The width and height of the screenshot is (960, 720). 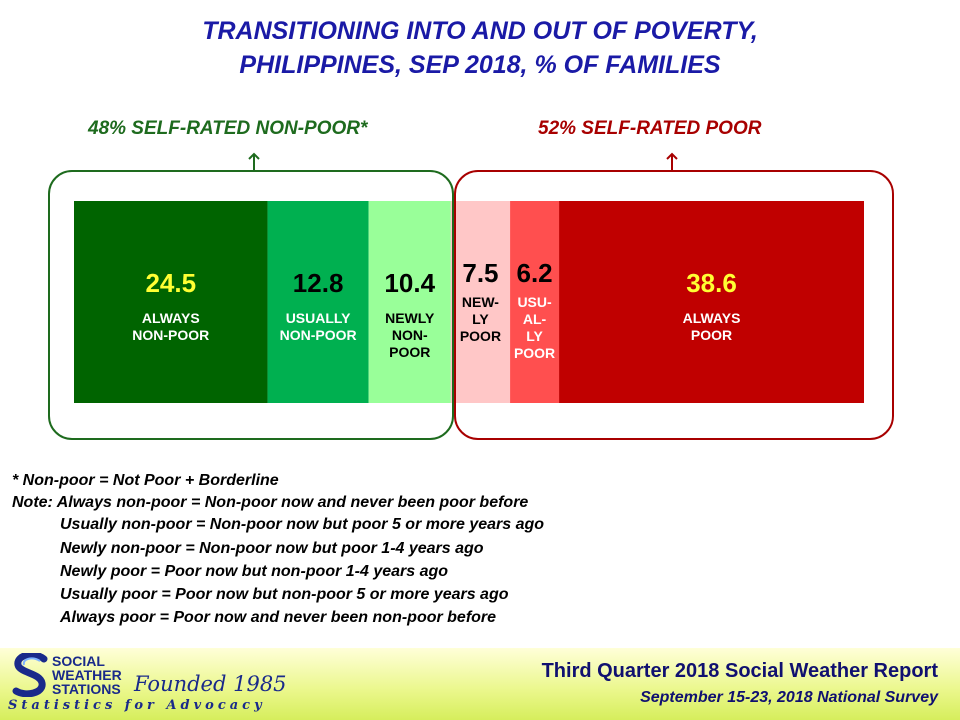 I want to click on report-title: Third Quarter 2018 Social Weather Report, so click(x=739, y=671).